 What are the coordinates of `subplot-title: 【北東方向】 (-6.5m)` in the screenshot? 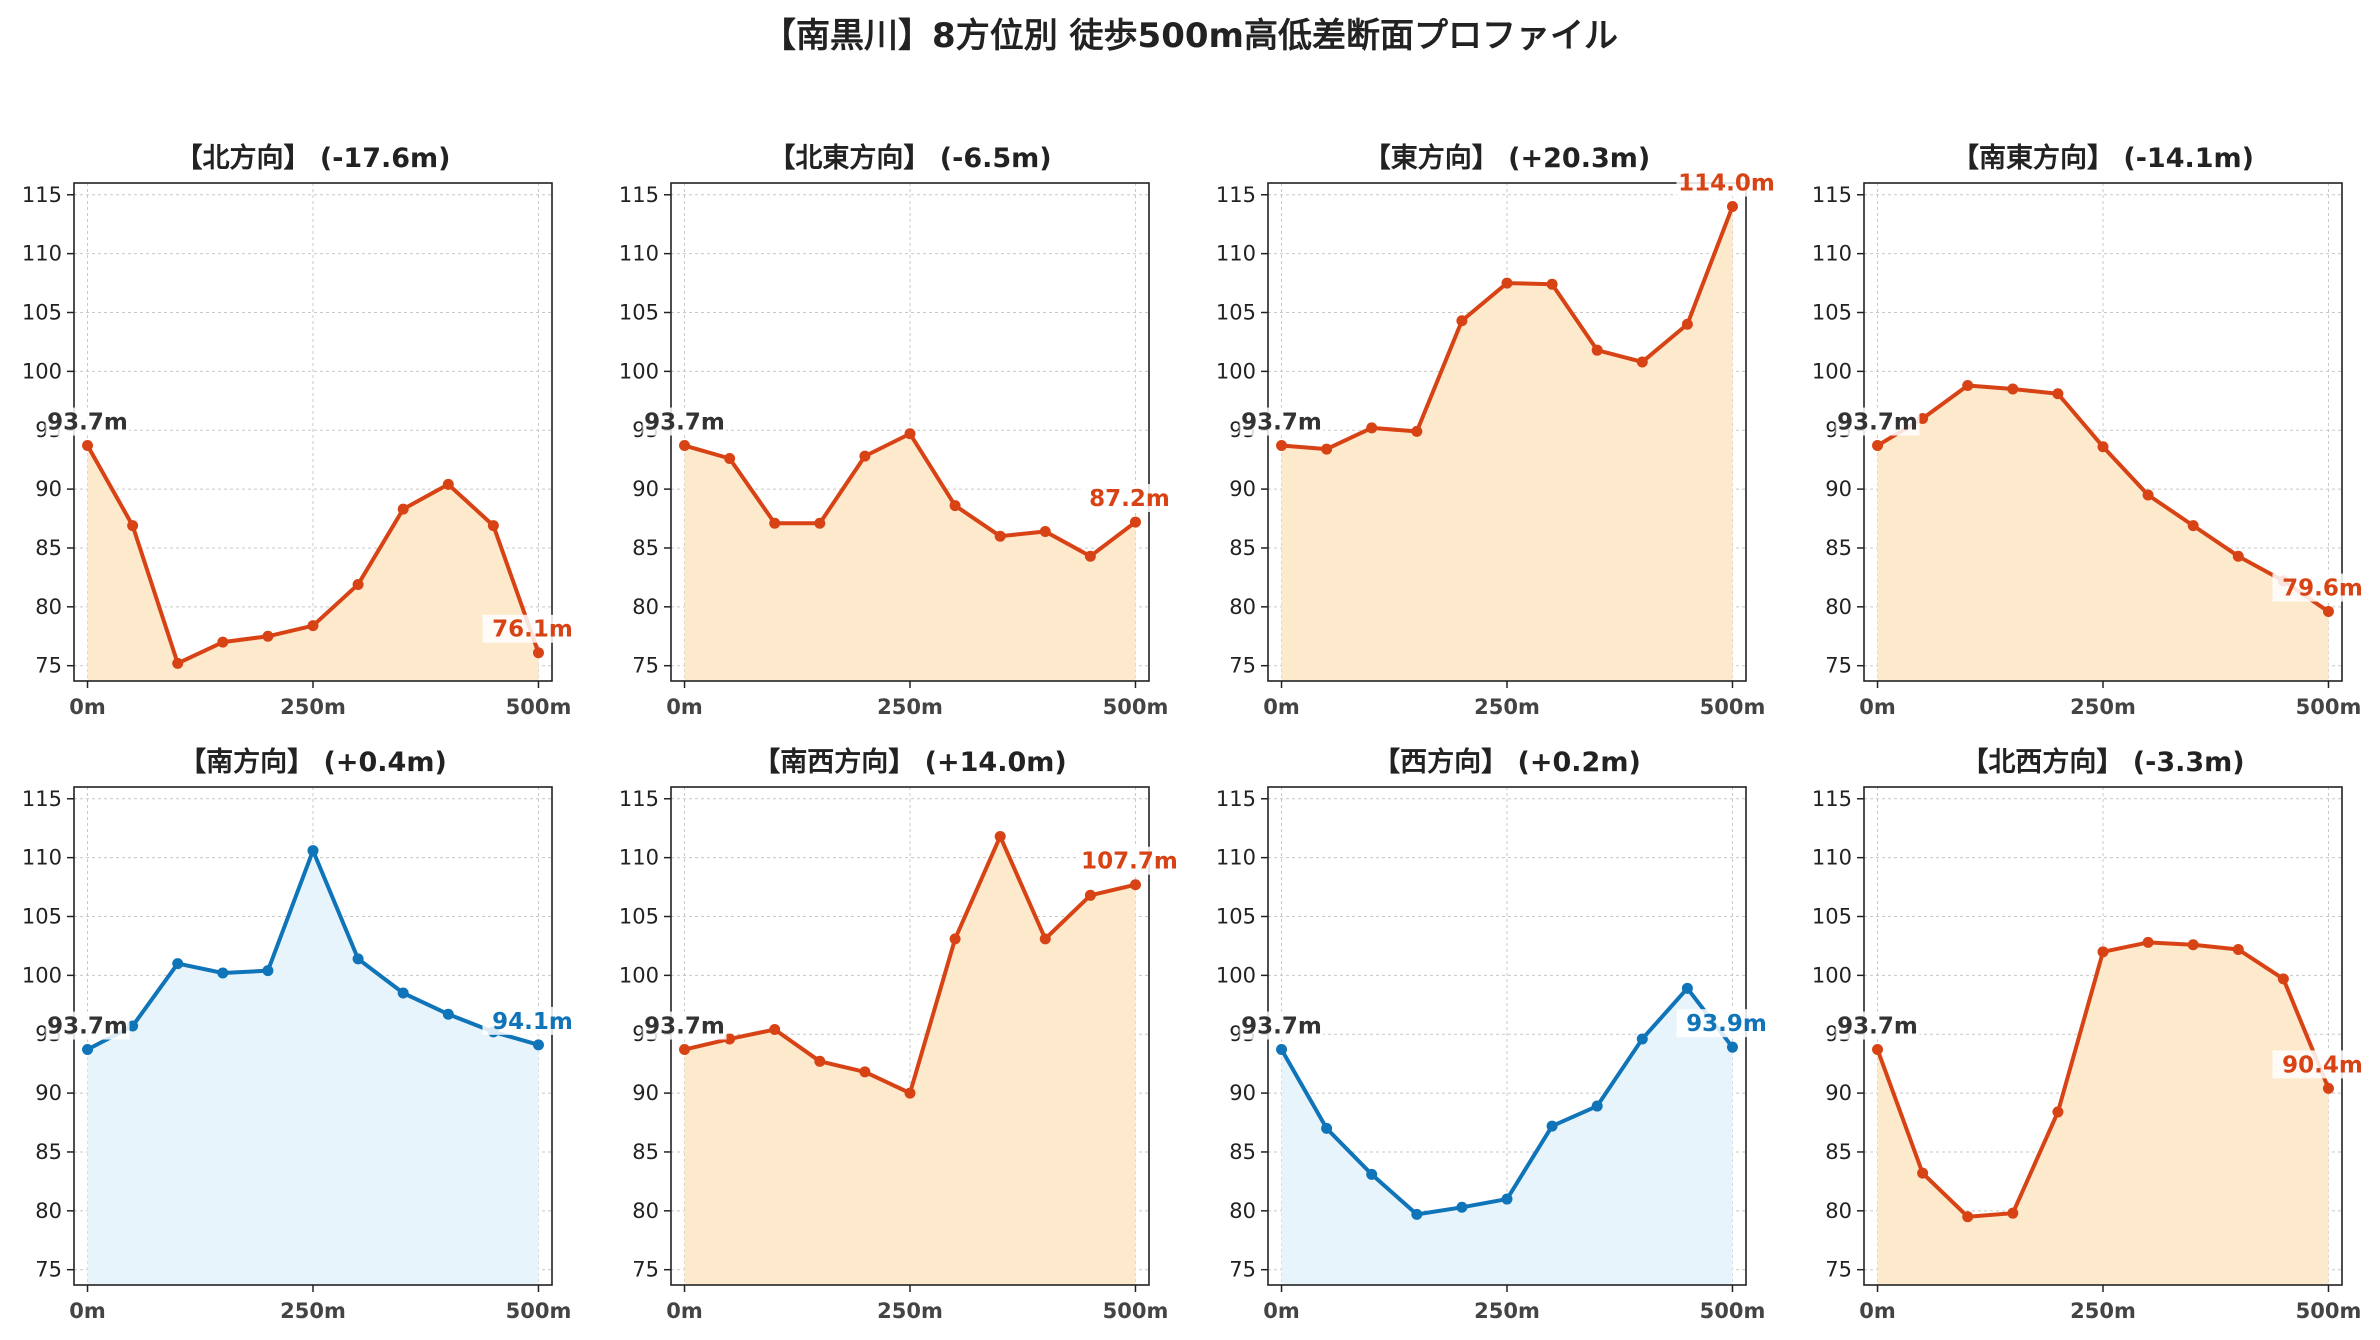 It's located at (909, 158).